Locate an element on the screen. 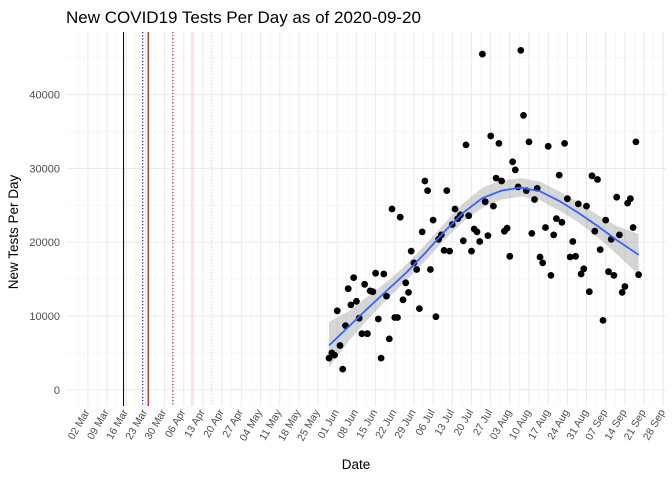 The width and height of the screenshot is (672, 480). y-tick-label: 0 is located at coordinates (57, 391).